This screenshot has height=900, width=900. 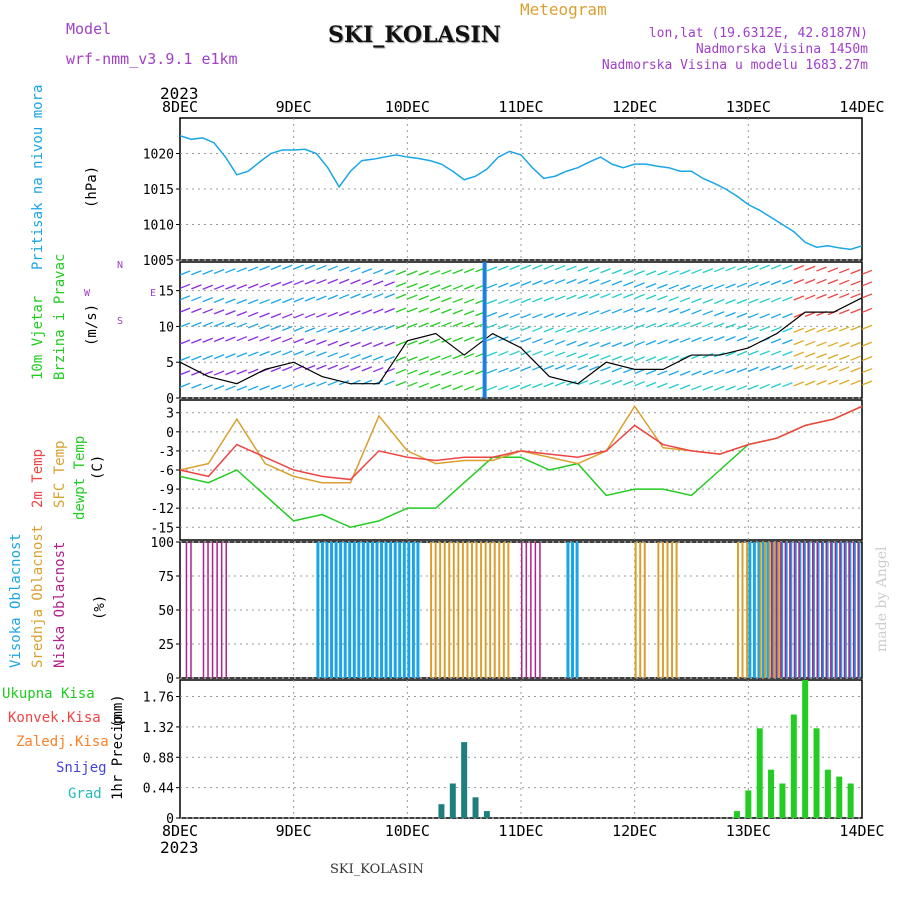 I want to click on ytick-label-temp: -12, so click(x=162, y=509).